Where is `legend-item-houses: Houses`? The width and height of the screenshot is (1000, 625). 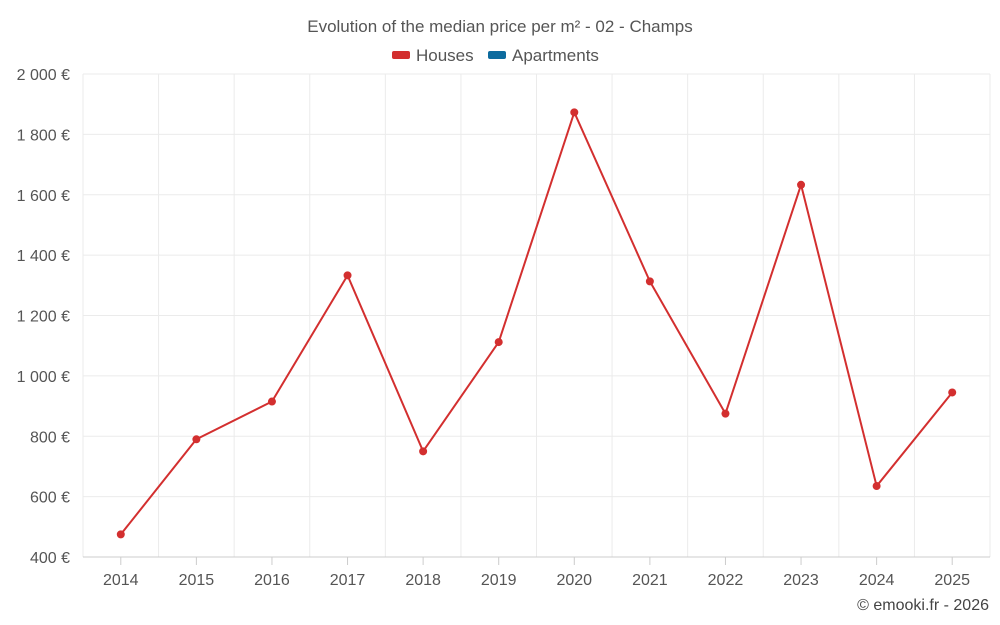
legend-item-houses: Houses is located at coordinates (433, 55).